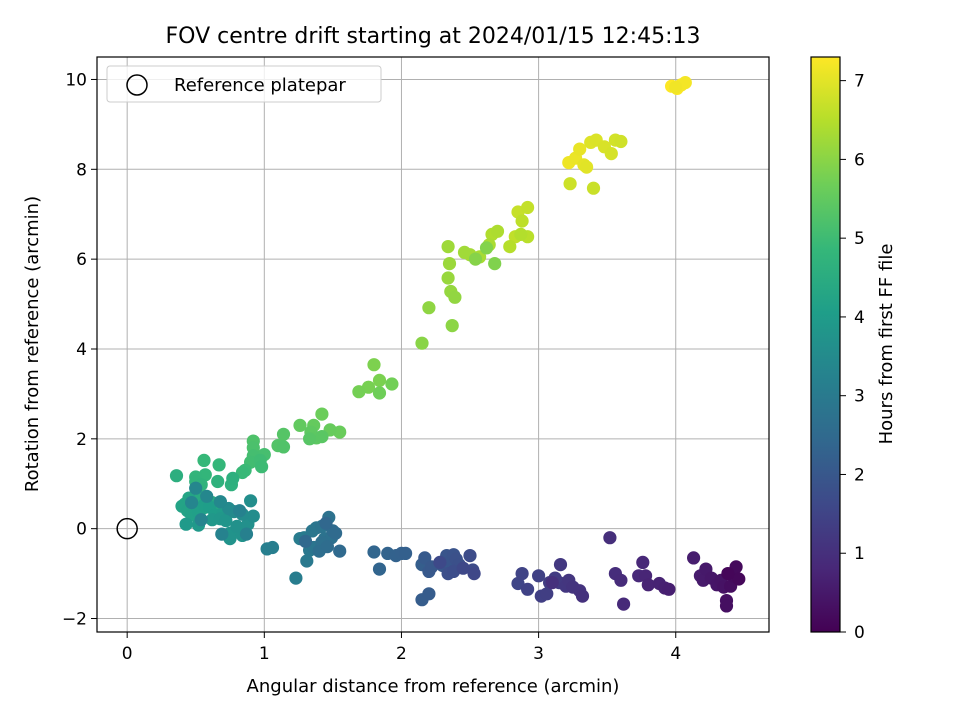  What do you see at coordinates (859, 397) in the screenshot?
I see `colorbar-tick-label: 3` at bounding box center [859, 397].